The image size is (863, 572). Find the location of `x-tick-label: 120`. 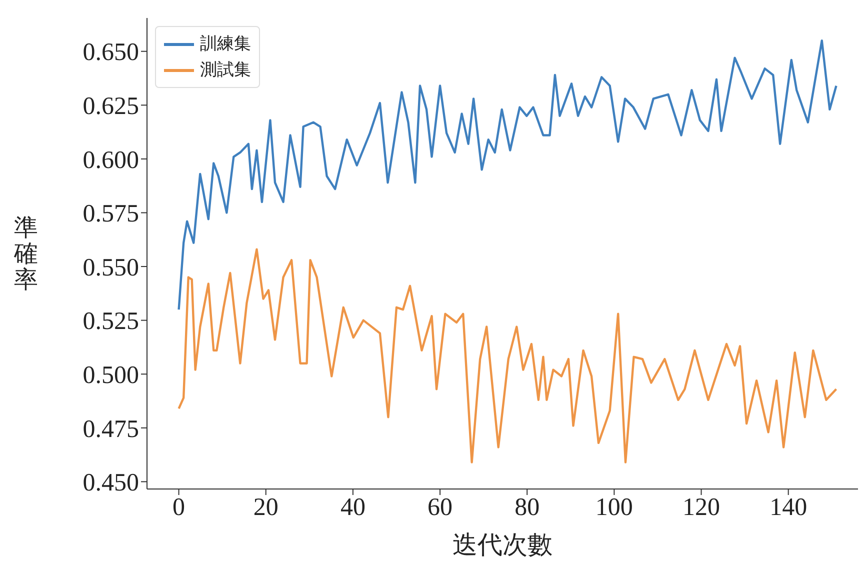

x-tick-label: 120 is located at coordinates (701, 507).